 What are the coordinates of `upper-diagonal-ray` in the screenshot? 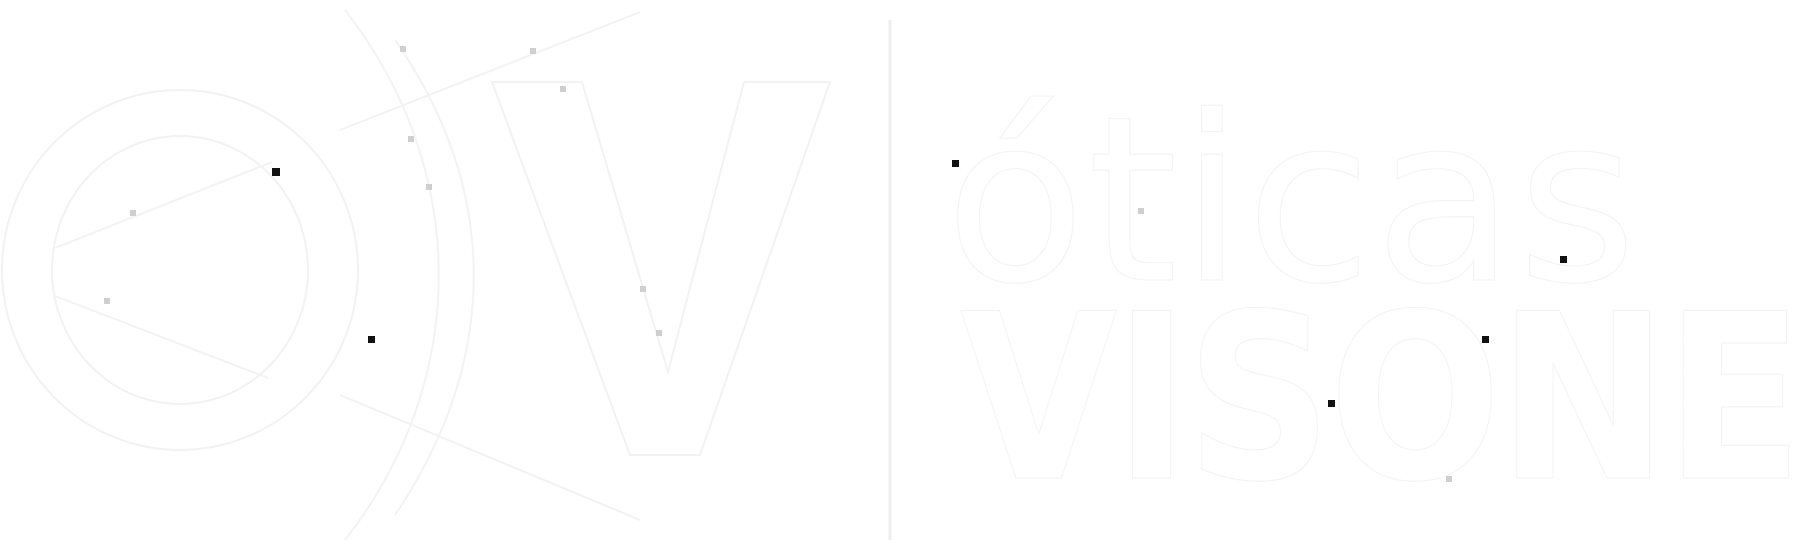 It's located at (490, 71).